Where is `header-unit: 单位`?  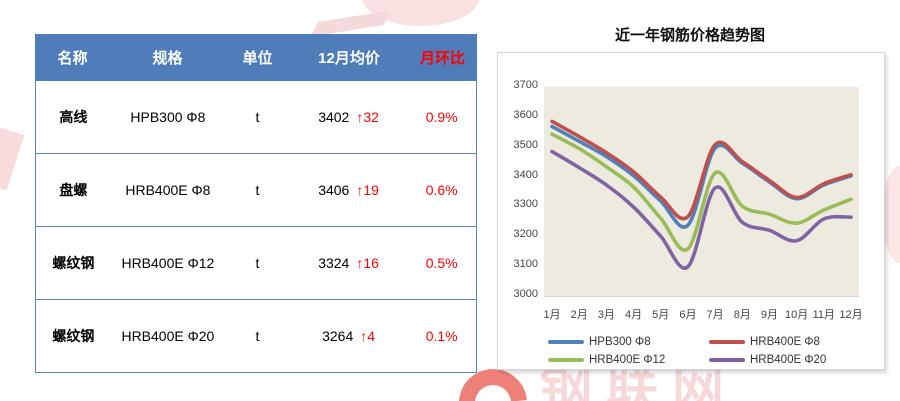 header-unit: 单位 is located at coordinates (257, 58).